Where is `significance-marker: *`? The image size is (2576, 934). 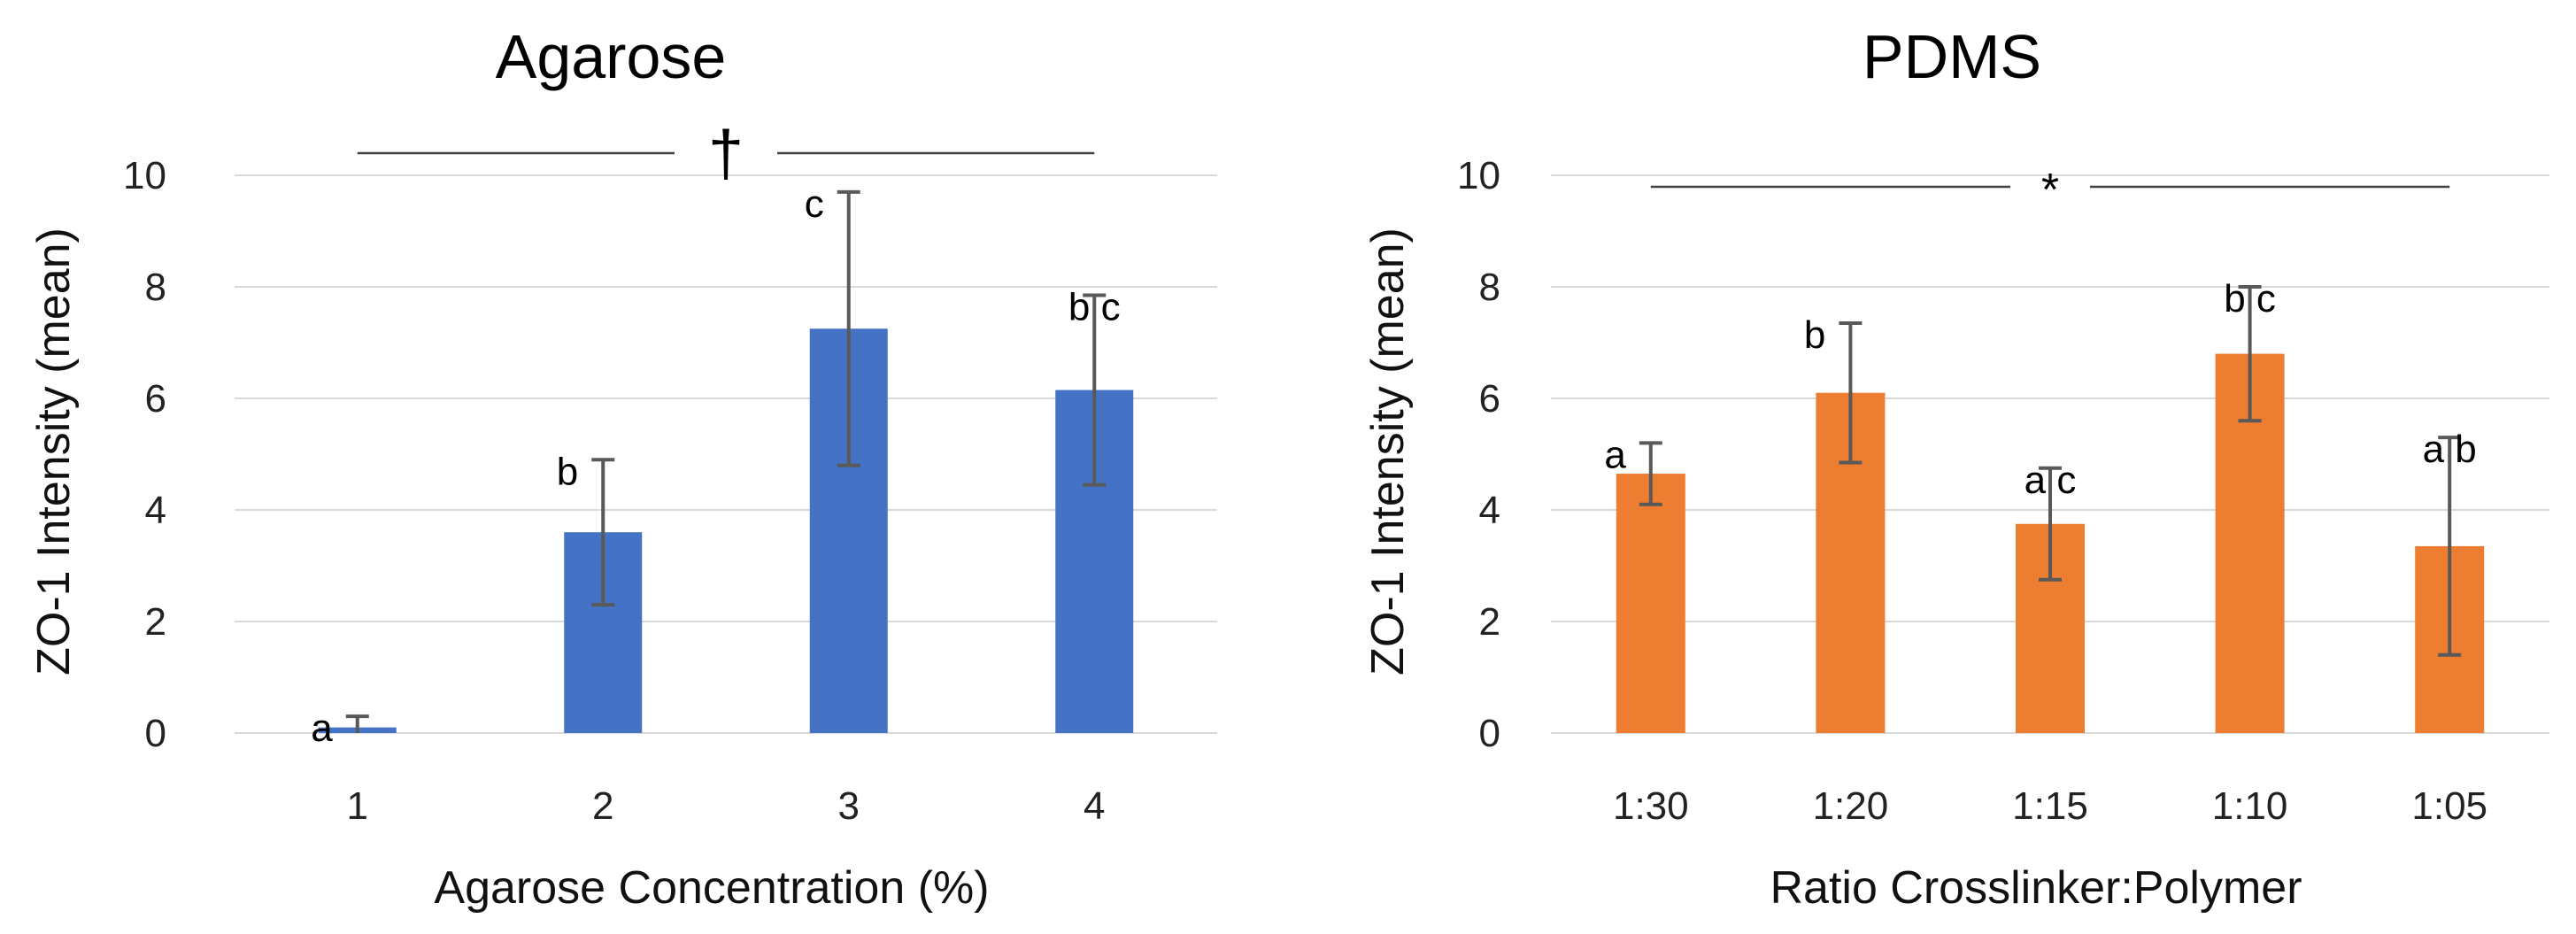
significance-marker: * is located at coordinates (2050, 191).